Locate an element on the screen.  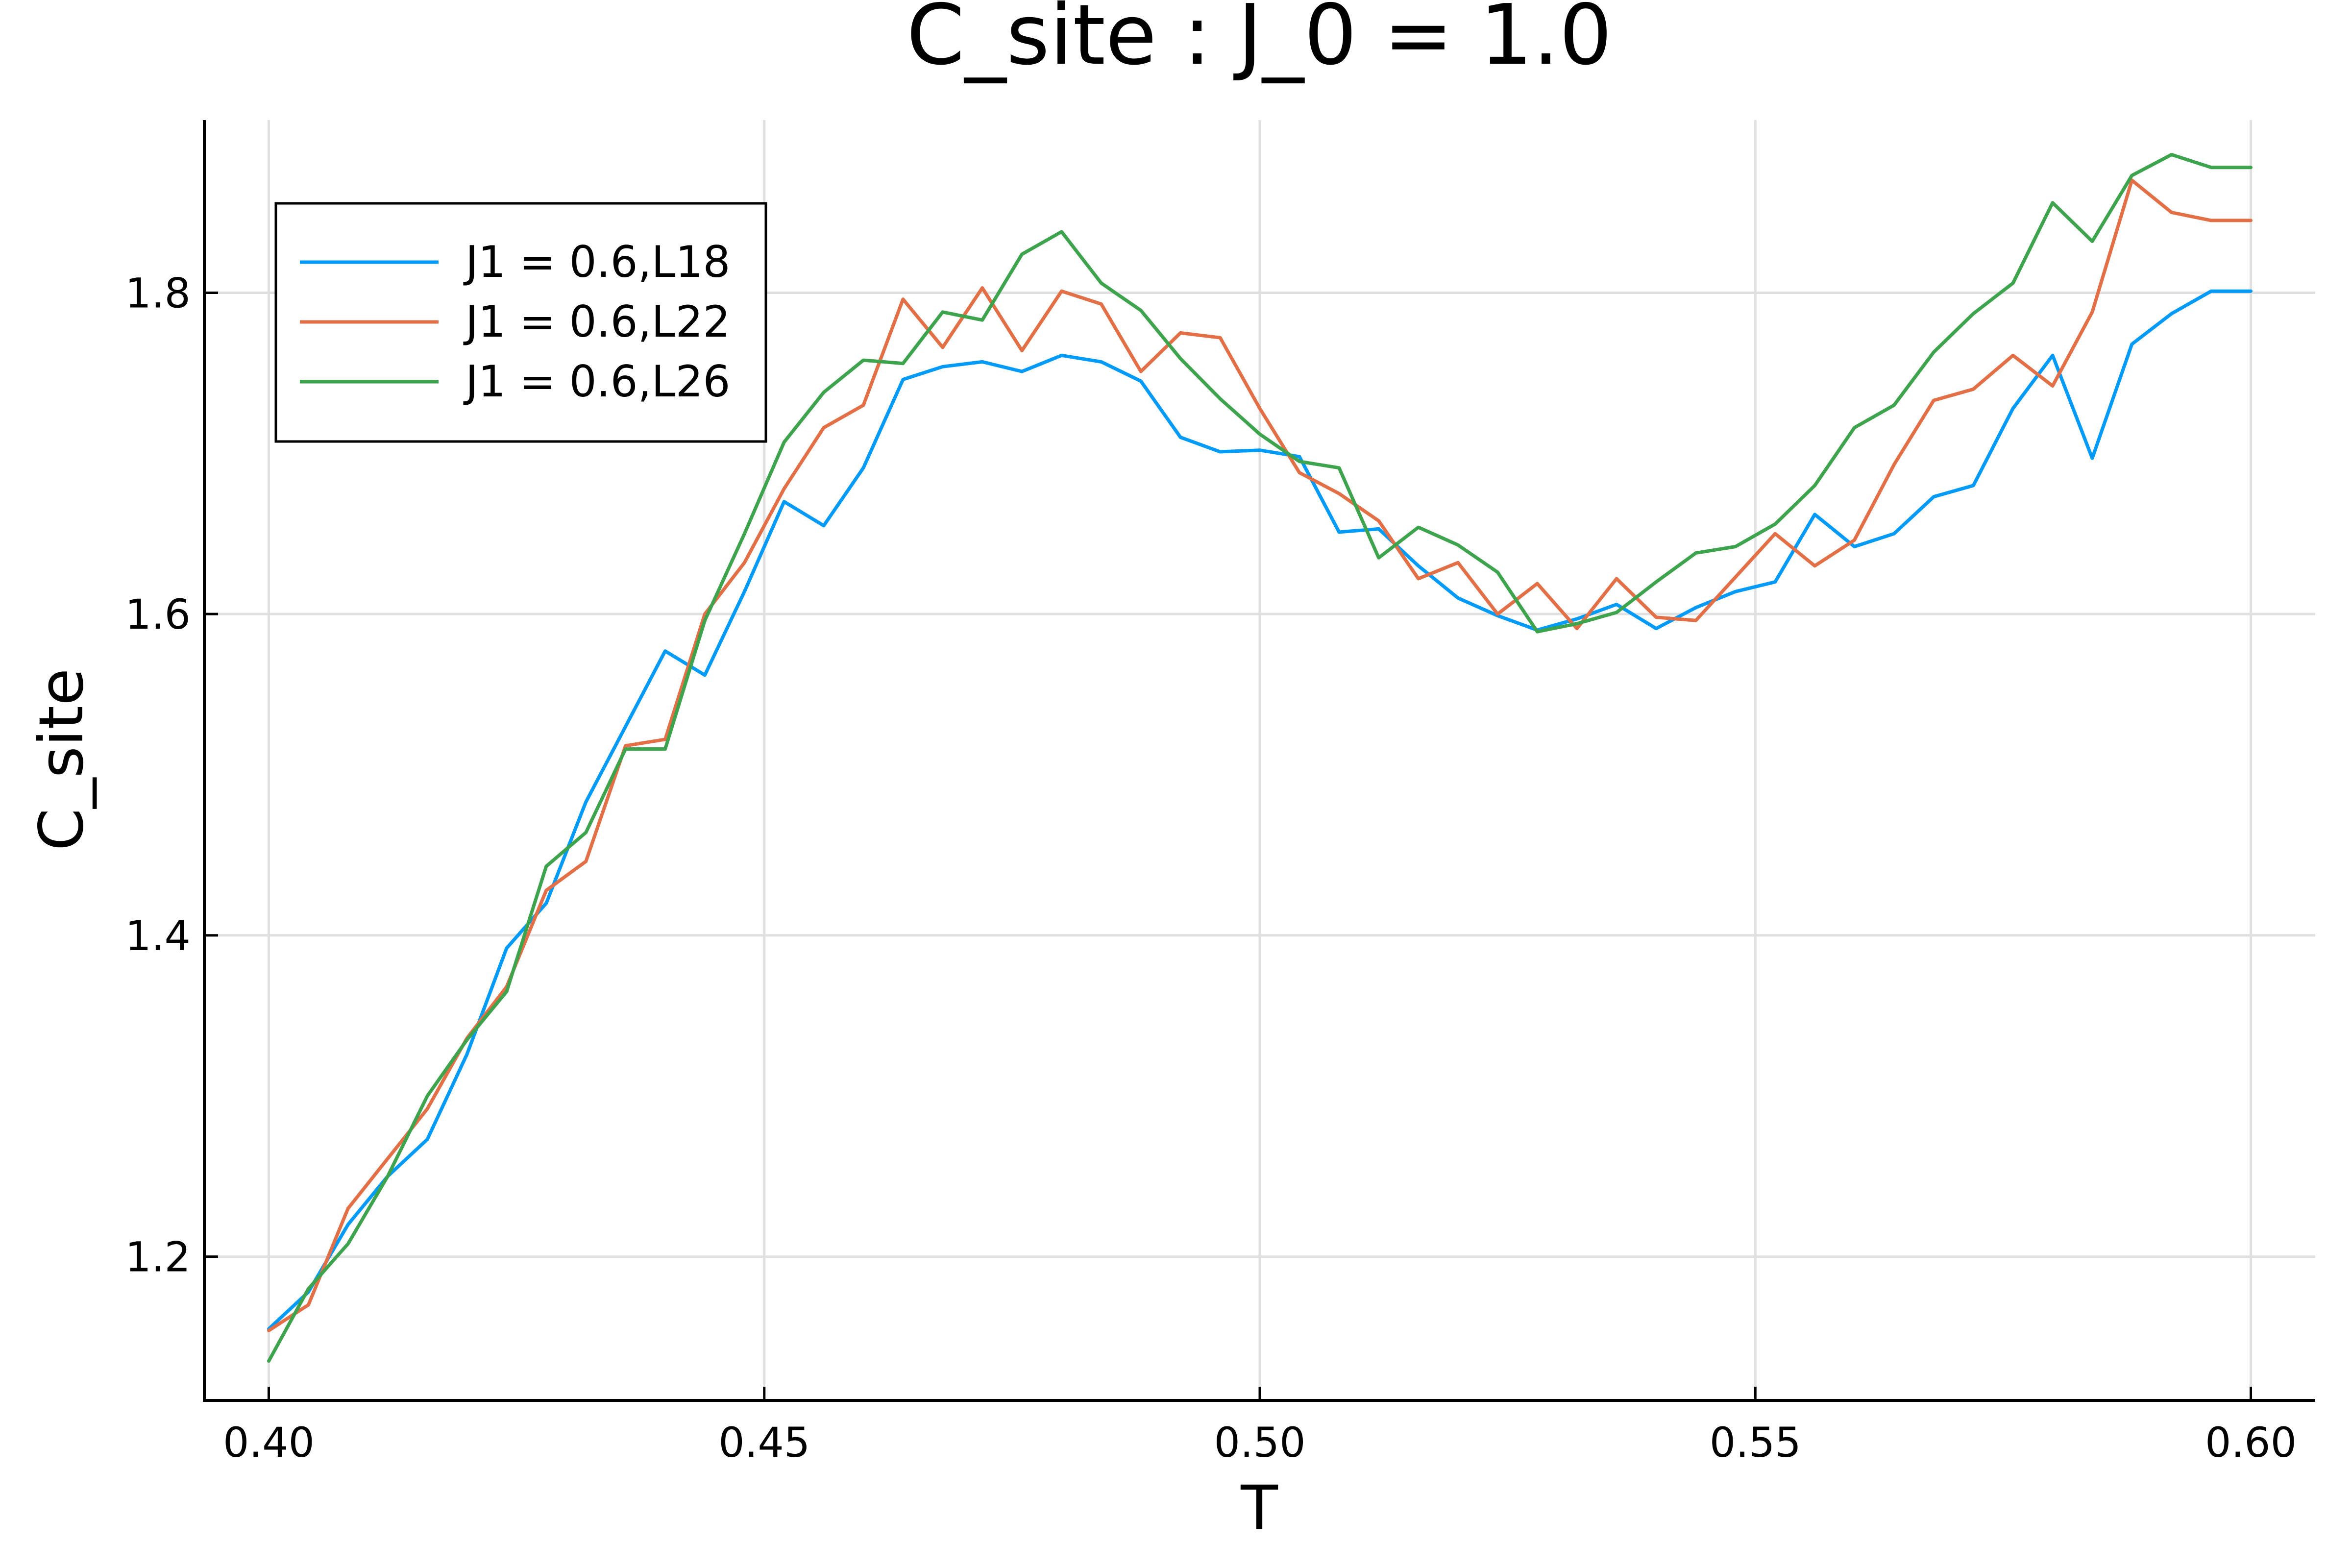
x-tick-label: 0.55 is located at coordinates (1756, 1443).